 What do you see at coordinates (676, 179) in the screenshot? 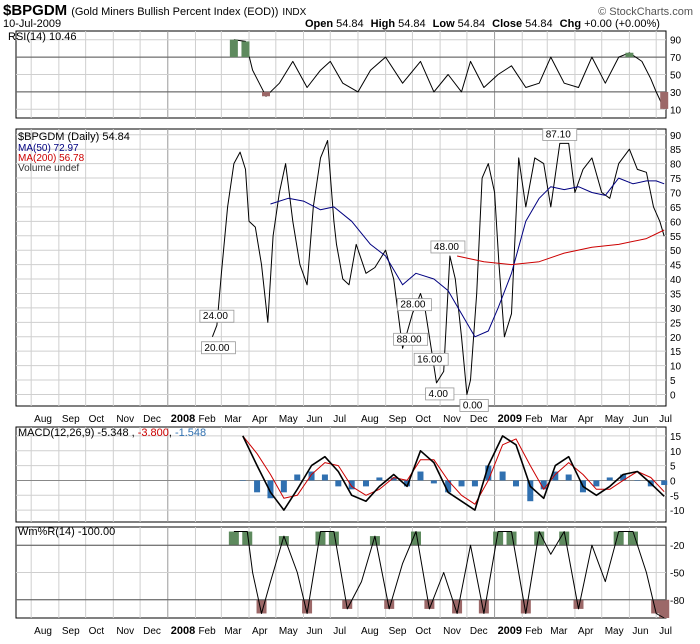
I see `price-ytick-label: 75` at bounding box center [676, 179].